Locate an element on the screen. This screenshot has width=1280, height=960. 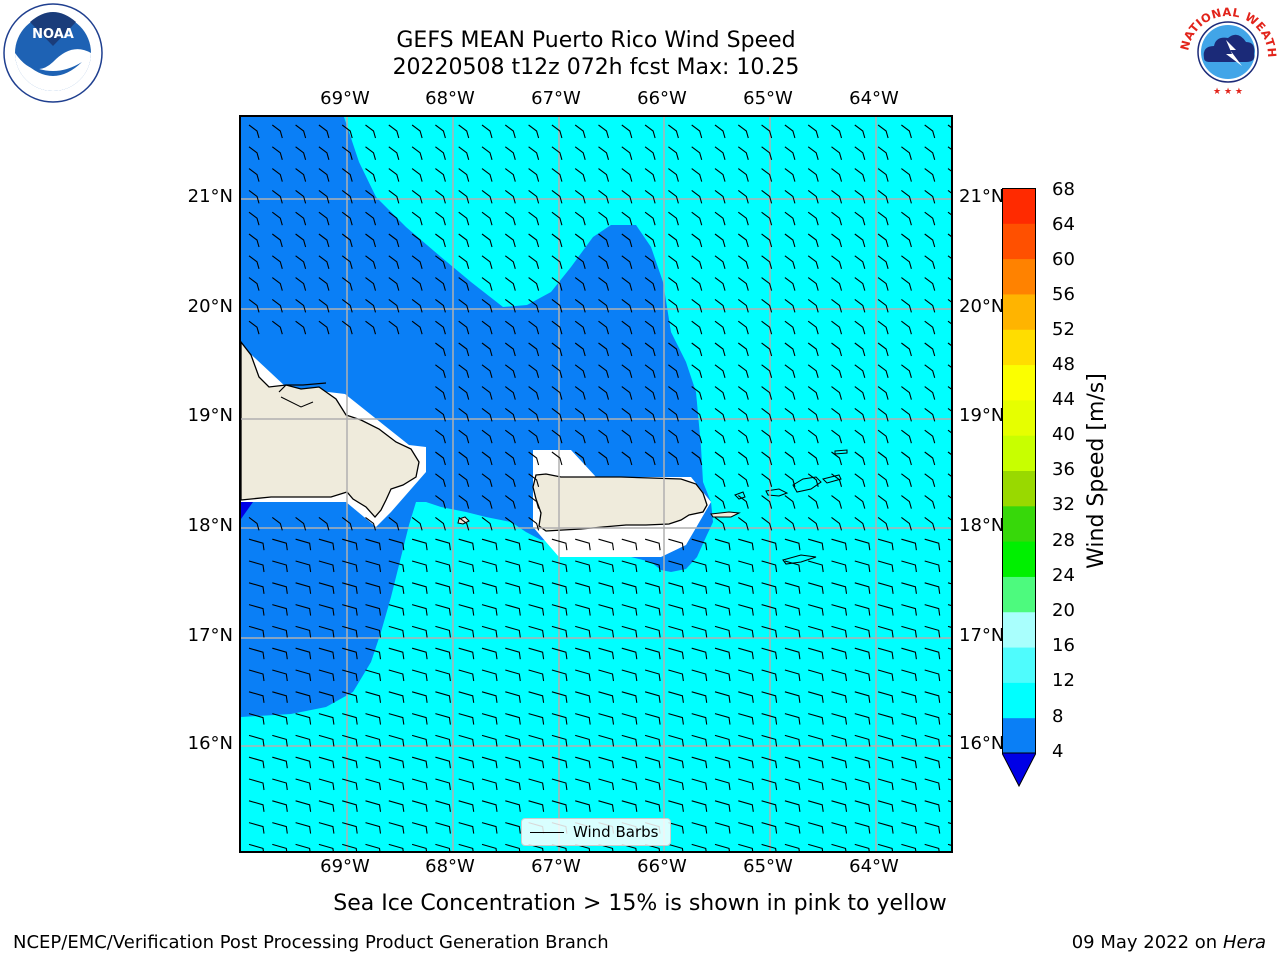
lon-label-bottom: 69°W is located at coordinates (345, 866).